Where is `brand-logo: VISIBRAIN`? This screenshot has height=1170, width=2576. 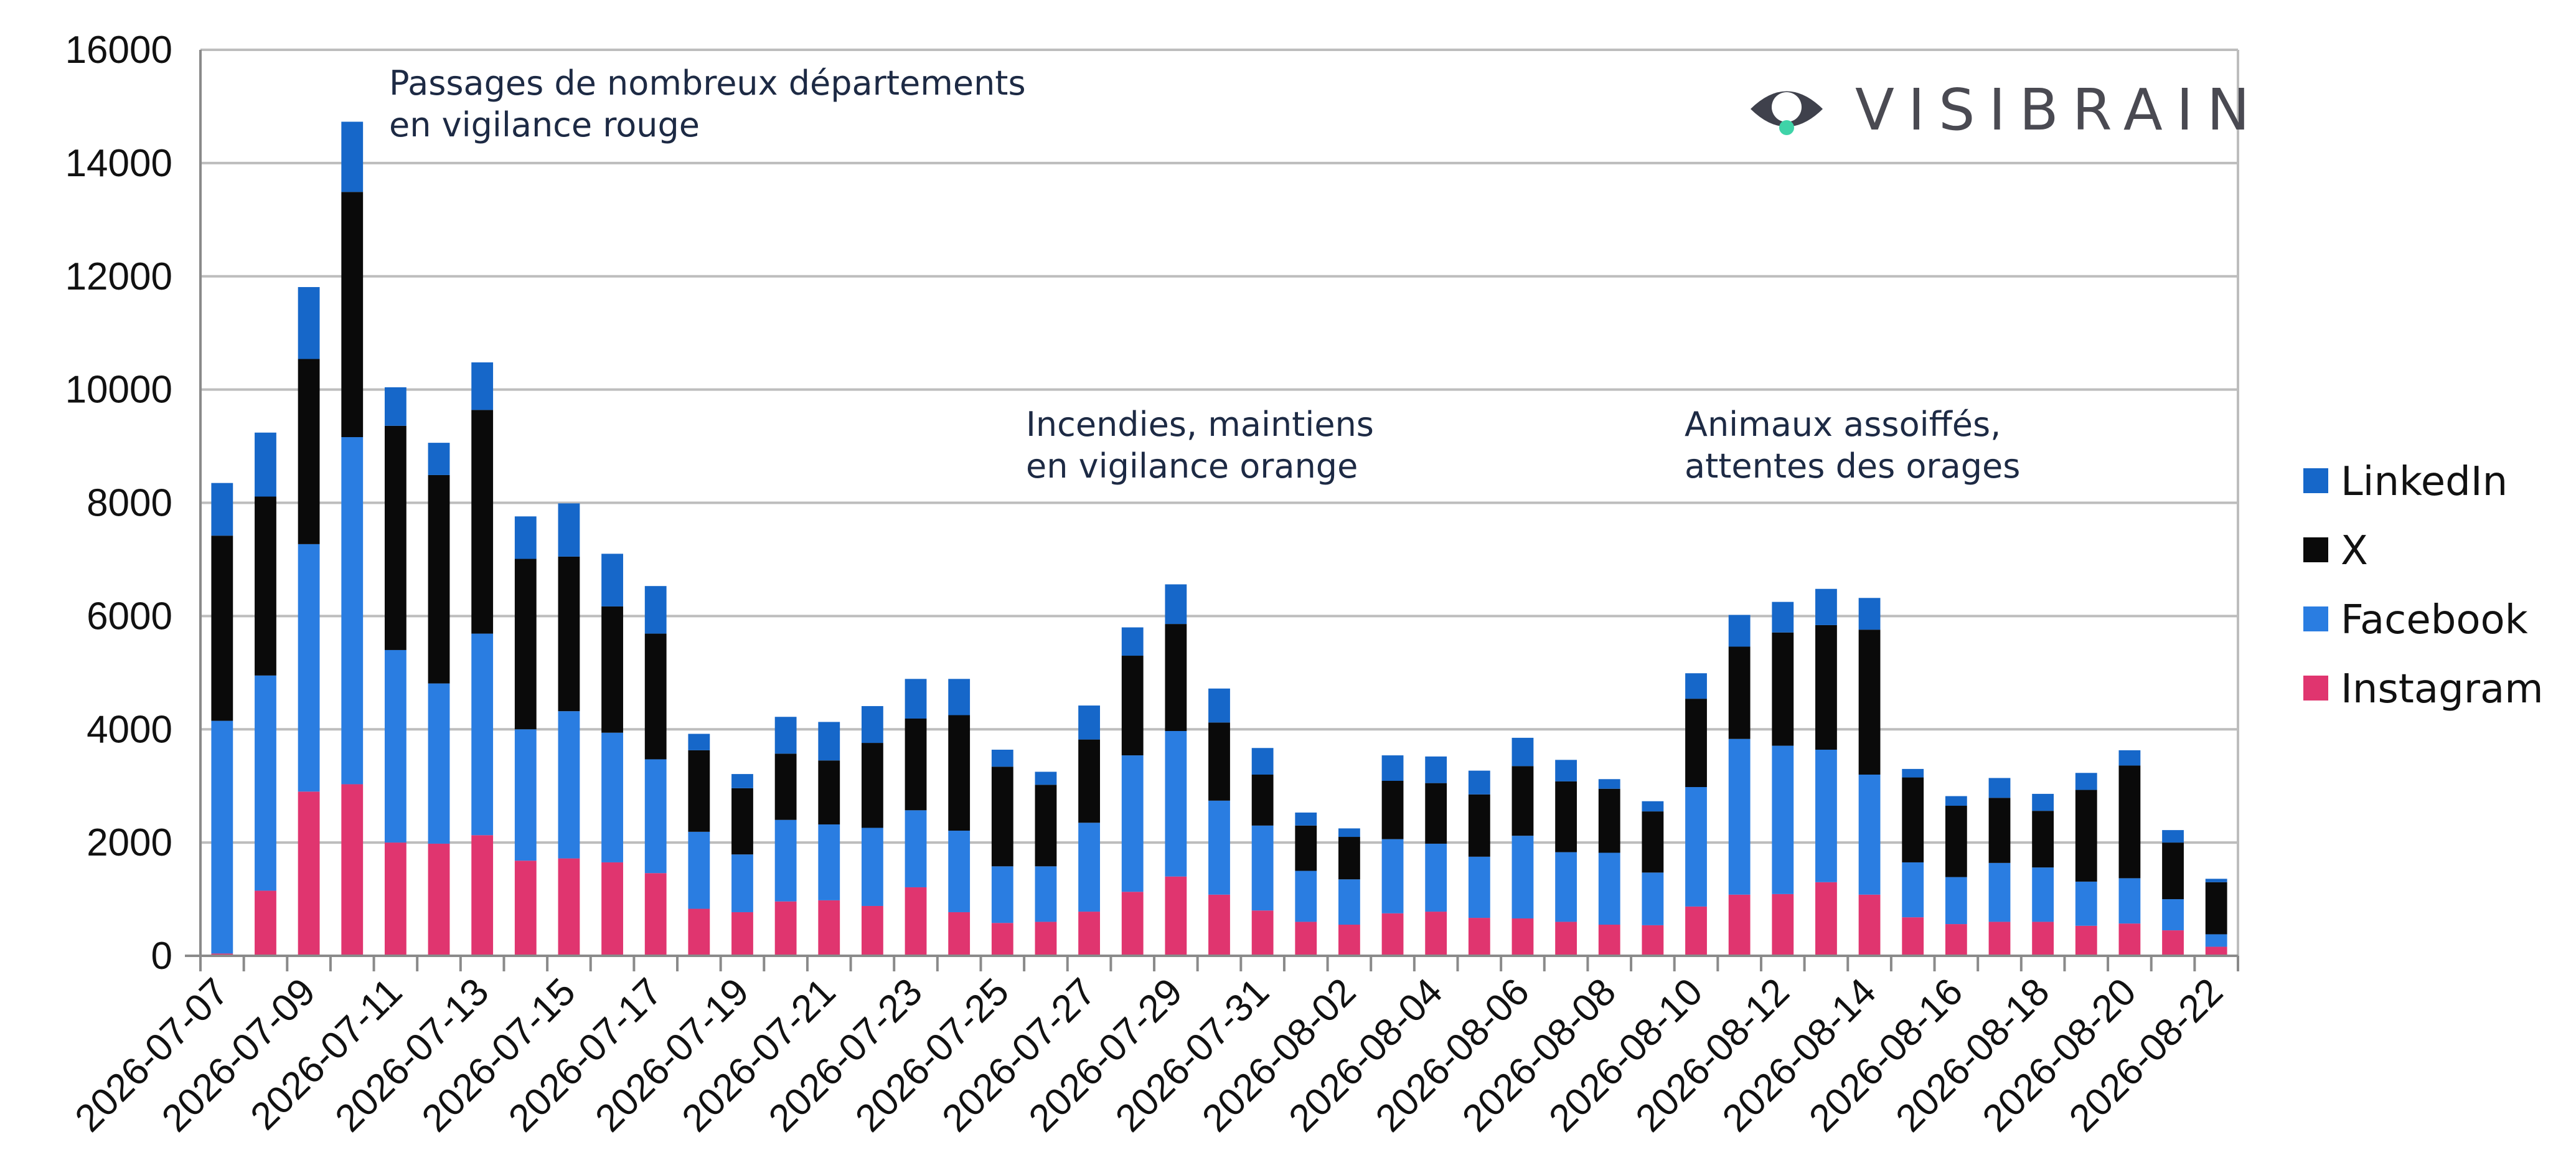
brand-logo: VISIBRAIN is located at coordinates (2000, 110).